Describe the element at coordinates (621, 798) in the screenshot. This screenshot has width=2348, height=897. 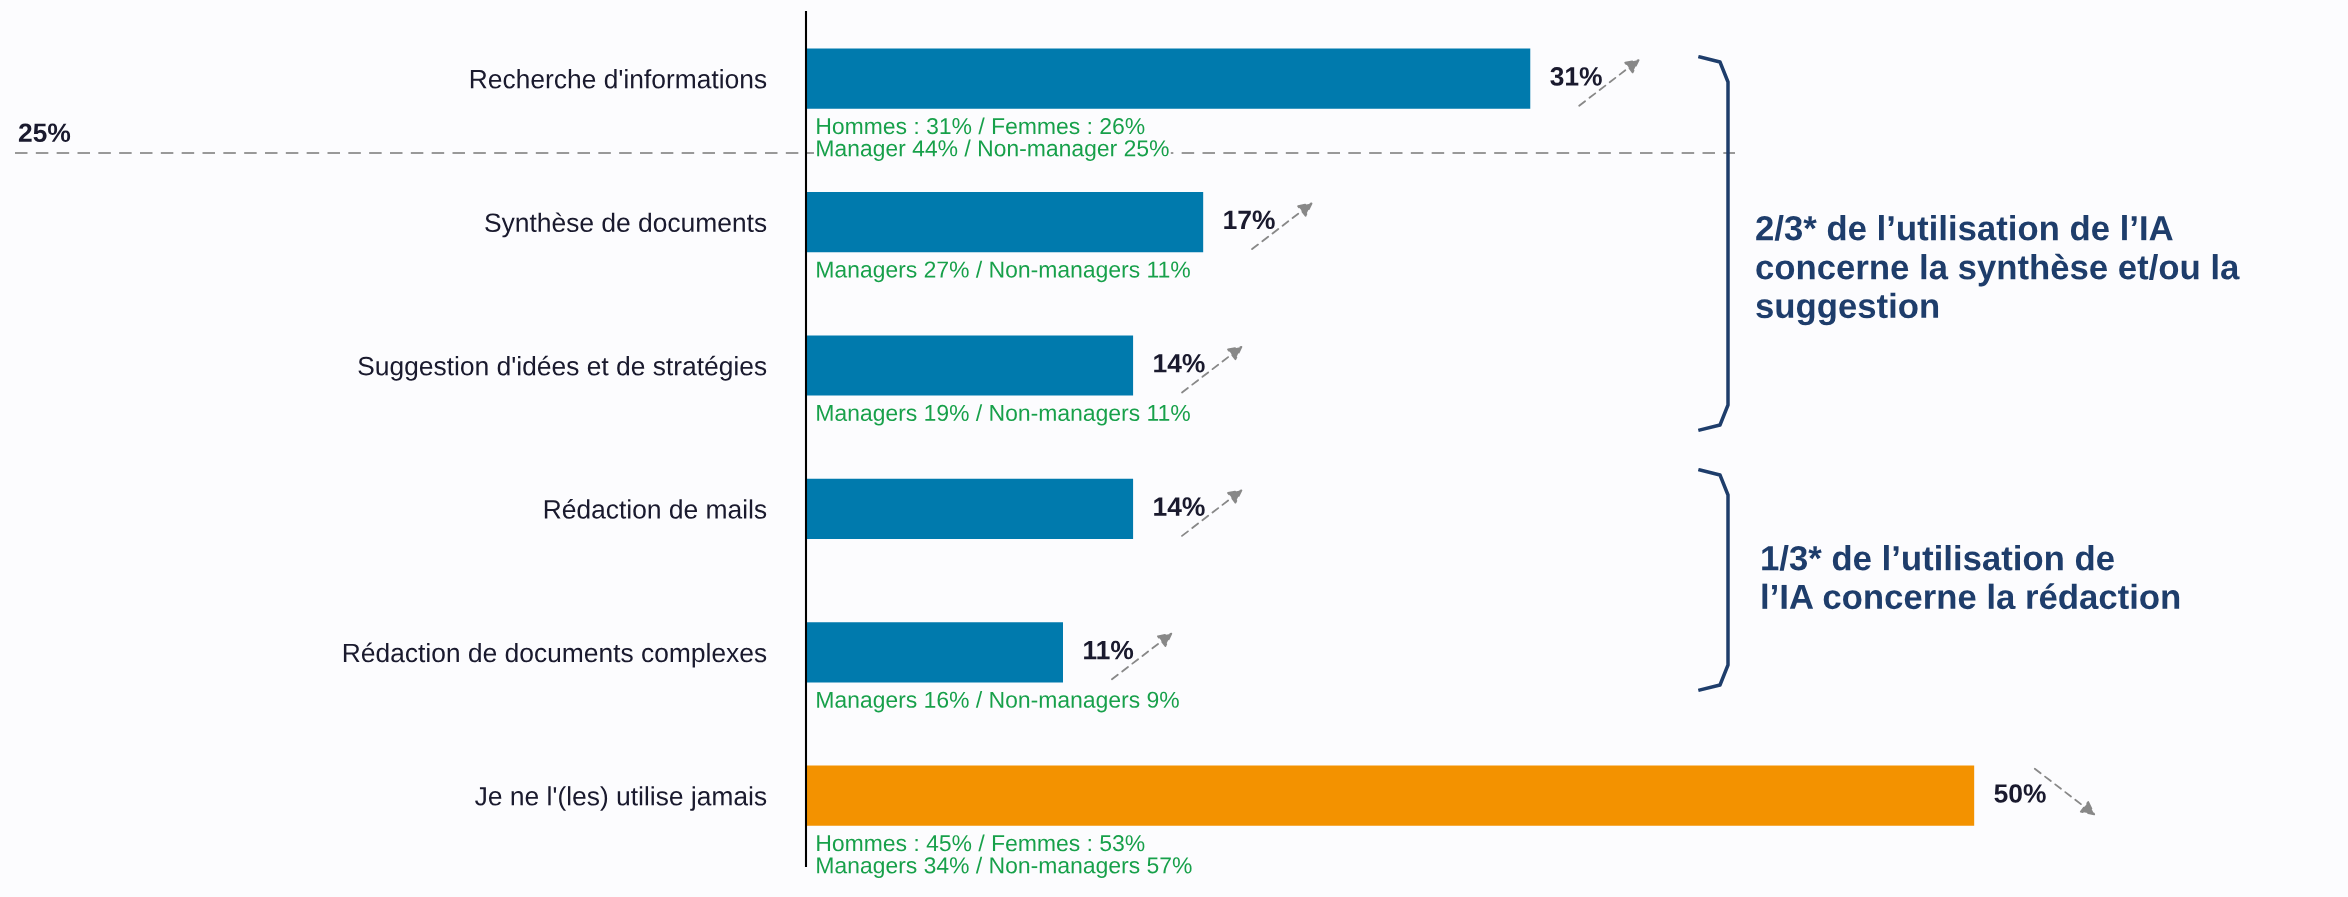
I see `y-tick-label: Je ne l'(les) utilise jamais` at that location.